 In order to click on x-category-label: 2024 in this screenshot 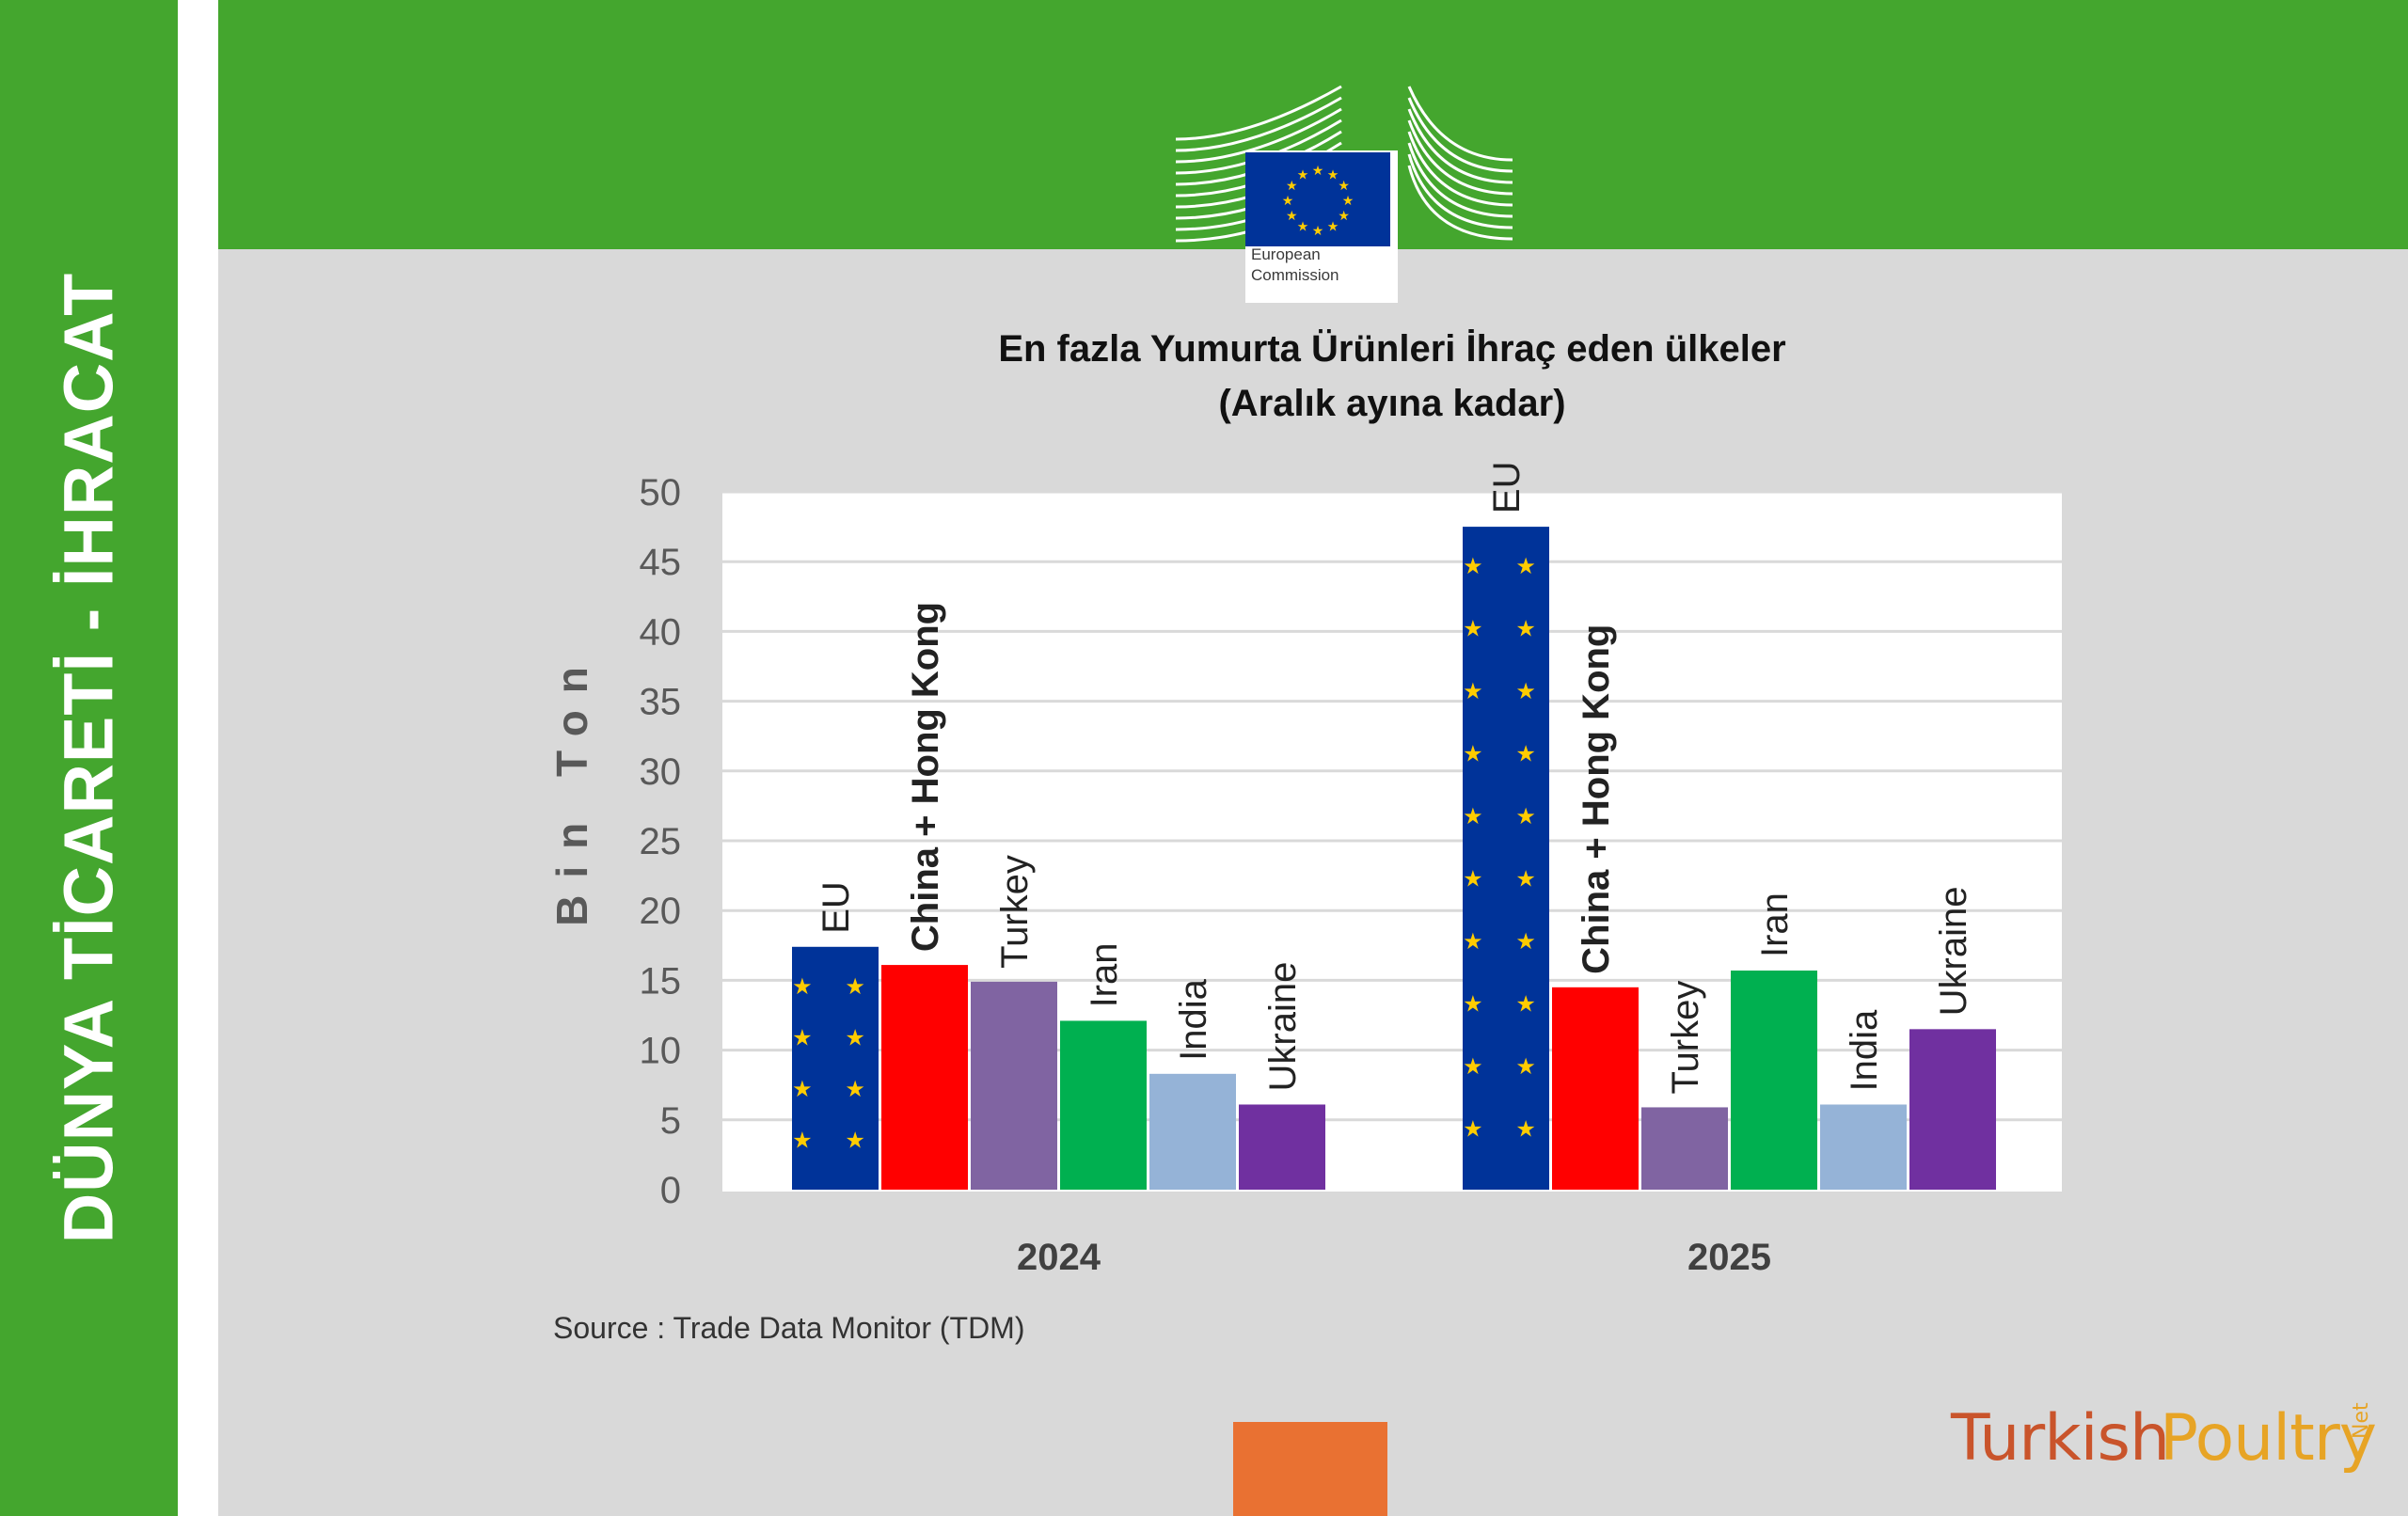, I will do `click(1059, 1257)`.